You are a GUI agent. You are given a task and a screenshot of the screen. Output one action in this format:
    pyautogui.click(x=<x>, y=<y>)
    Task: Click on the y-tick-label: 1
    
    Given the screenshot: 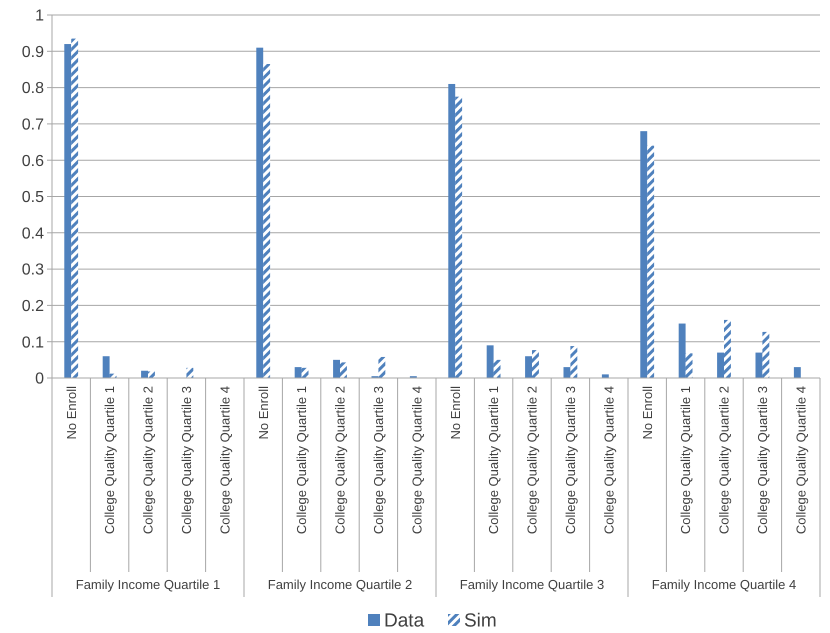 What is the action you would take?
    pyautogui.click(x=39, y=16)
    